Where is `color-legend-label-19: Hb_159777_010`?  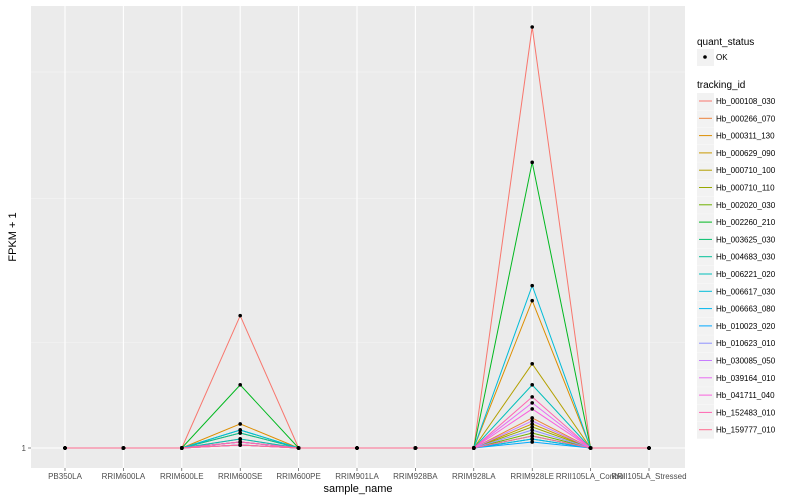
color-legend-label-19: Hb_159777_010 is located at coordinates (746, 430).